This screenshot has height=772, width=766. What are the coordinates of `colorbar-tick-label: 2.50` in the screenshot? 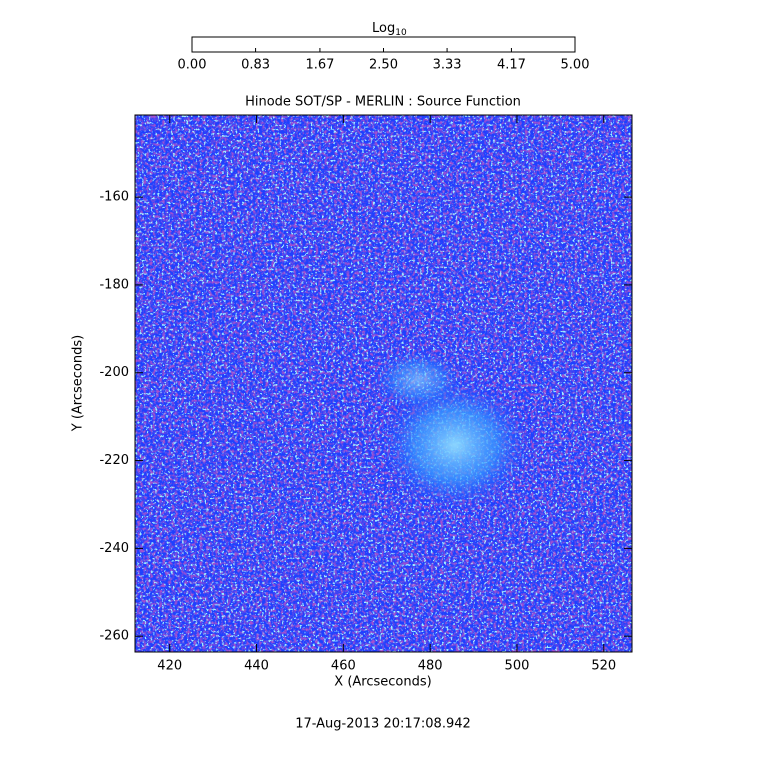 It's located at (383, 65).